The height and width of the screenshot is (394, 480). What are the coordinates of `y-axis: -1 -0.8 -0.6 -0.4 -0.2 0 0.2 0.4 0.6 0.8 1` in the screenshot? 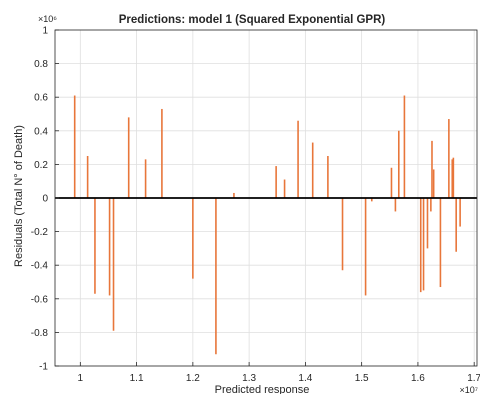 It's located at (45, 199).